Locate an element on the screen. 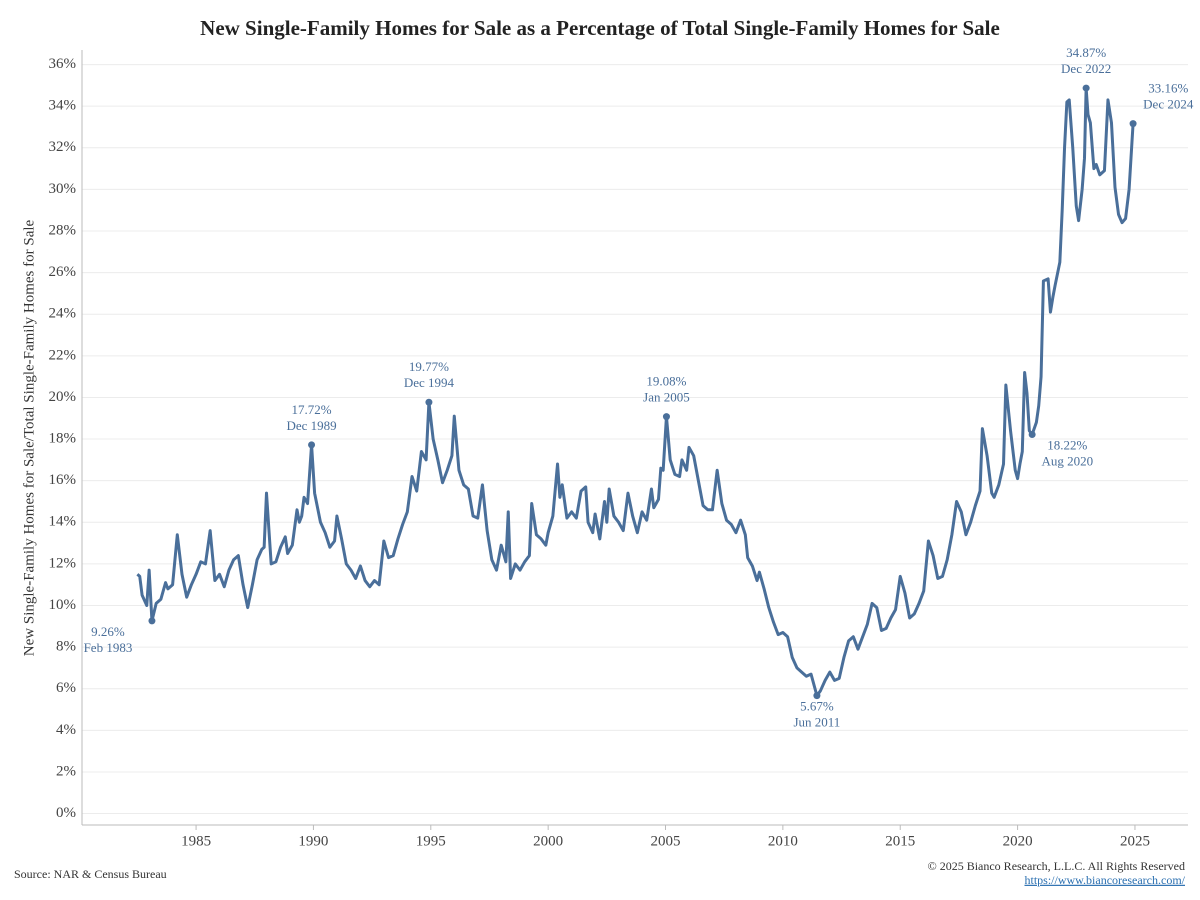  y-tick-label: 30% is located at coordinates (63, 189).